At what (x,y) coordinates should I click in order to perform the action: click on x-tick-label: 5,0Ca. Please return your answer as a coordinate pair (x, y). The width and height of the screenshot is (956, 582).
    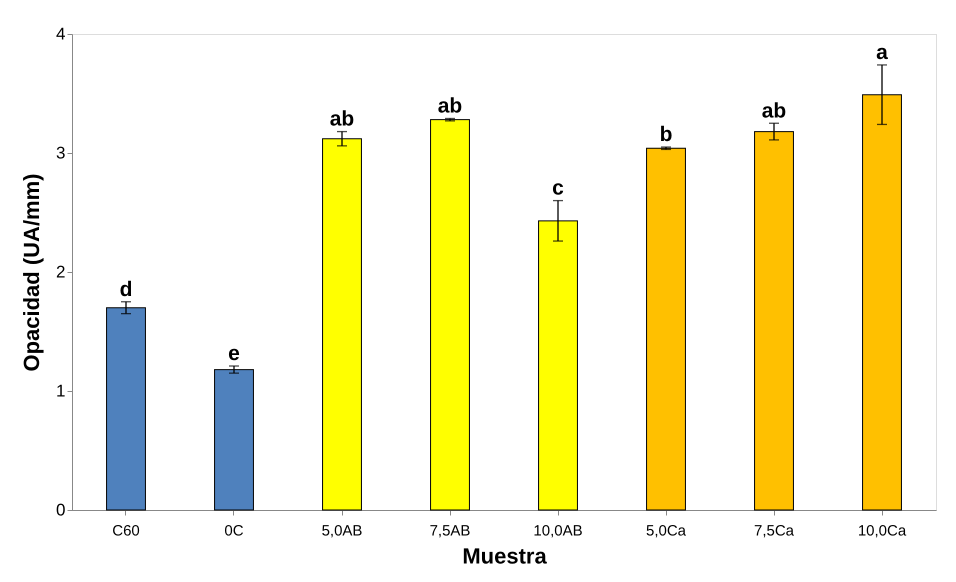
    Looking at the image, I should click on (666, 531).